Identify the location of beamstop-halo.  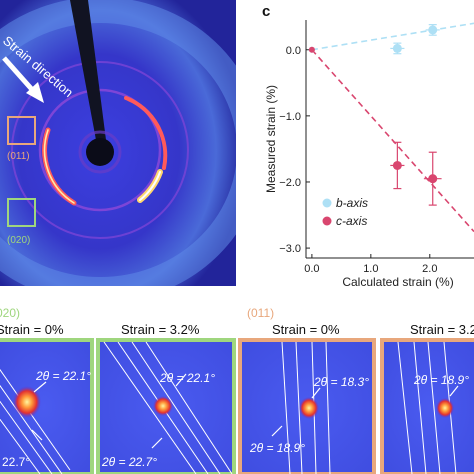
(100, 152).